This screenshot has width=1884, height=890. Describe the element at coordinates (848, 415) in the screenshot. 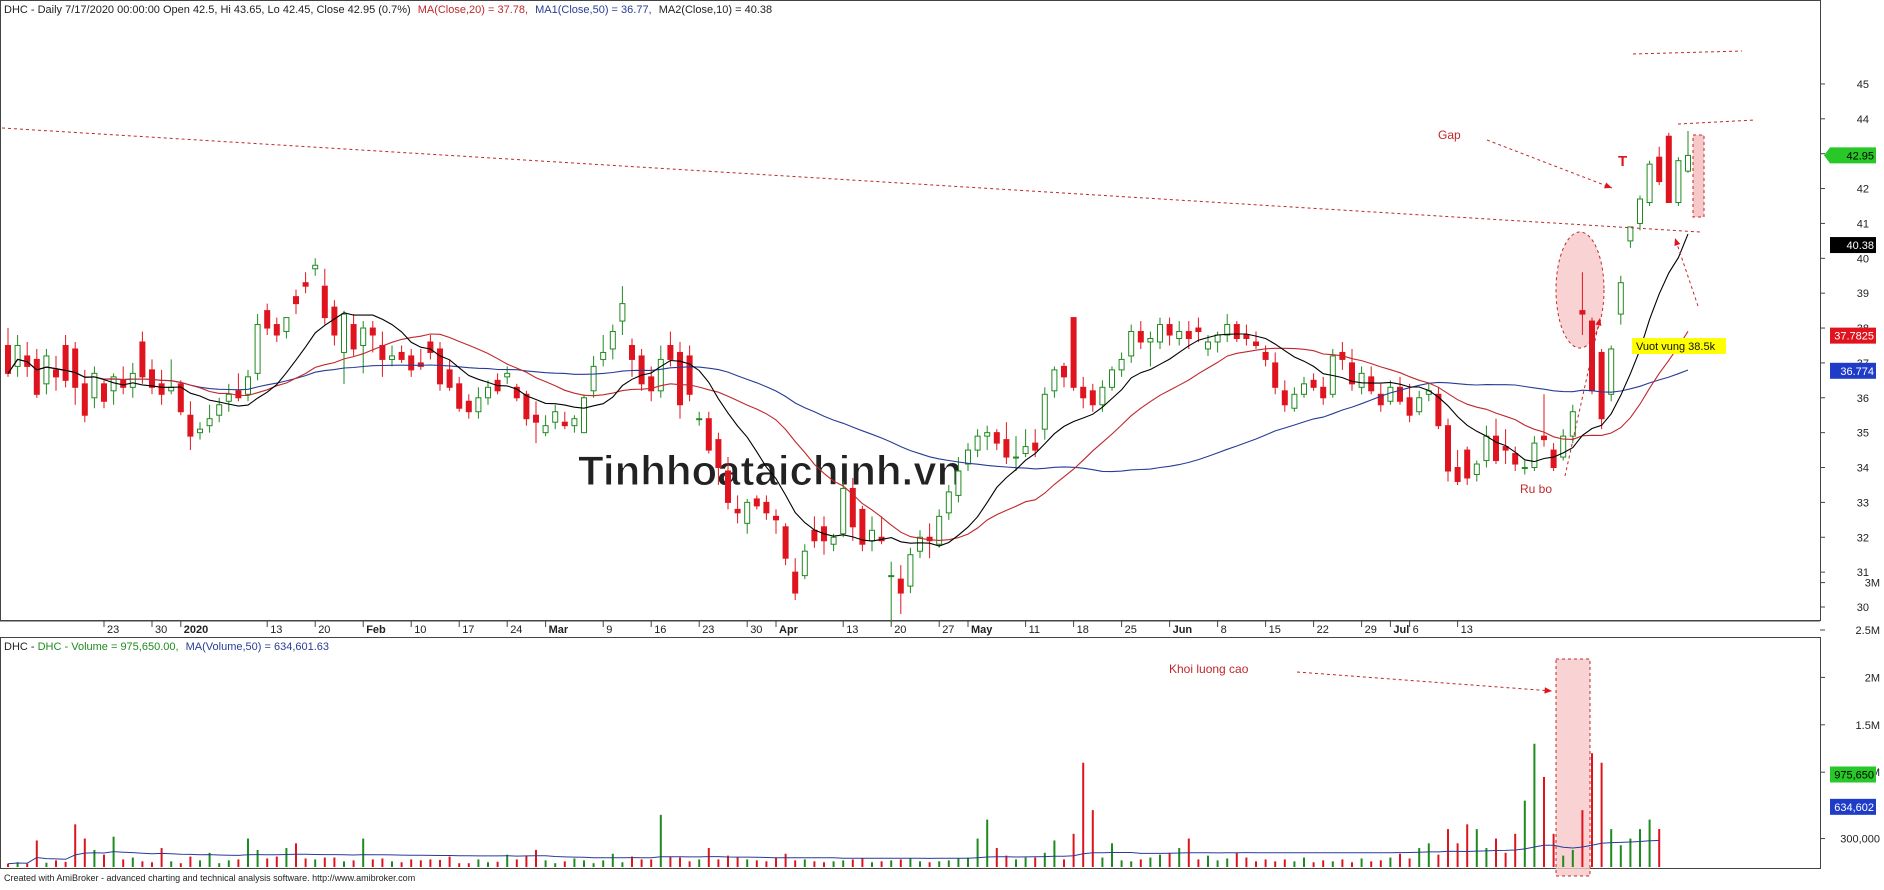

I see `ma50-line` at that location.